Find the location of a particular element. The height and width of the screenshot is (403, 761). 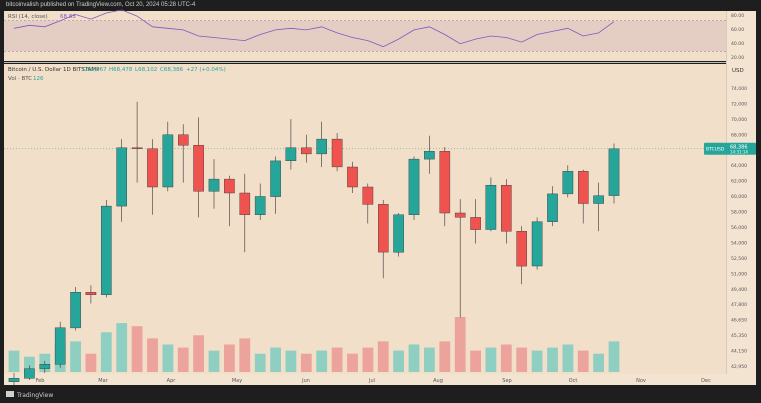

rsi-tick-label: 60.00 is located at coordinates (737, 30).